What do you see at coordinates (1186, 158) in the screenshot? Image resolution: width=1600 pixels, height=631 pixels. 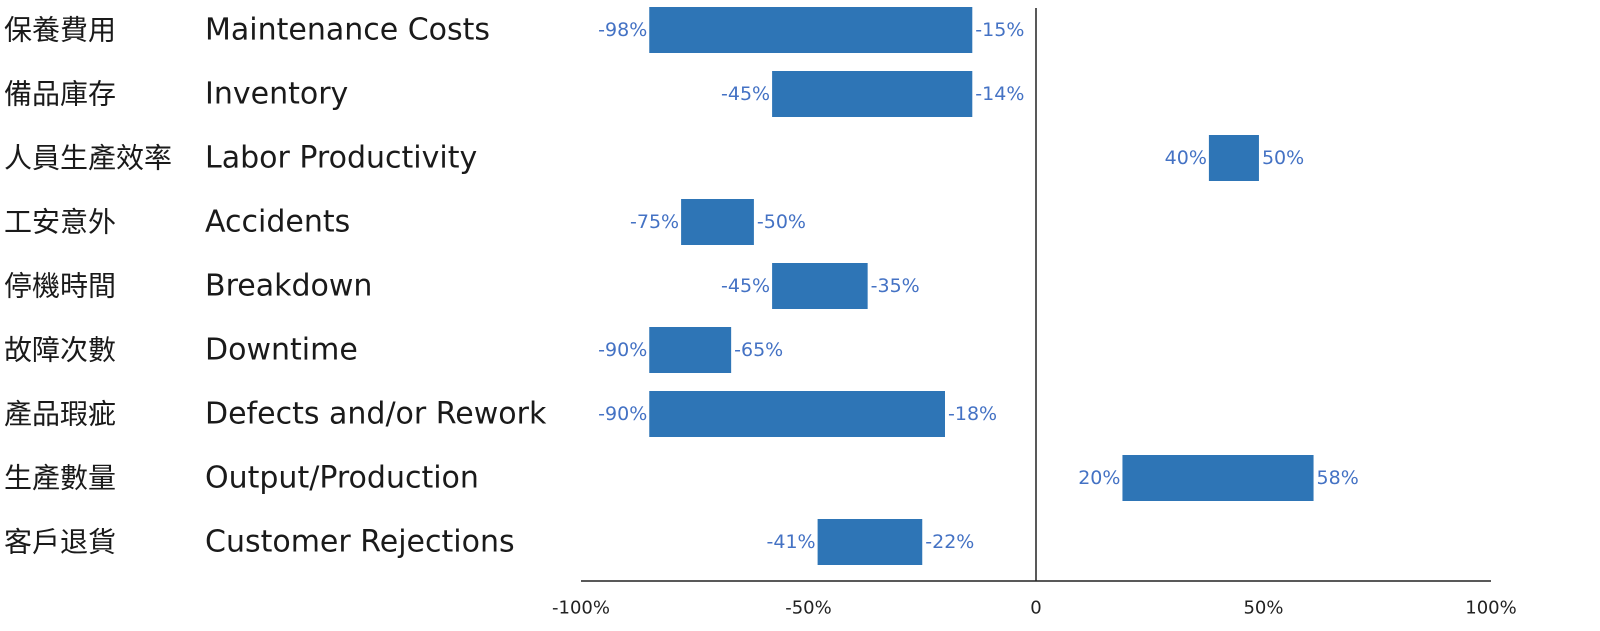 I see `bar-low-label: 40%` at bounding box center [1186, 158].